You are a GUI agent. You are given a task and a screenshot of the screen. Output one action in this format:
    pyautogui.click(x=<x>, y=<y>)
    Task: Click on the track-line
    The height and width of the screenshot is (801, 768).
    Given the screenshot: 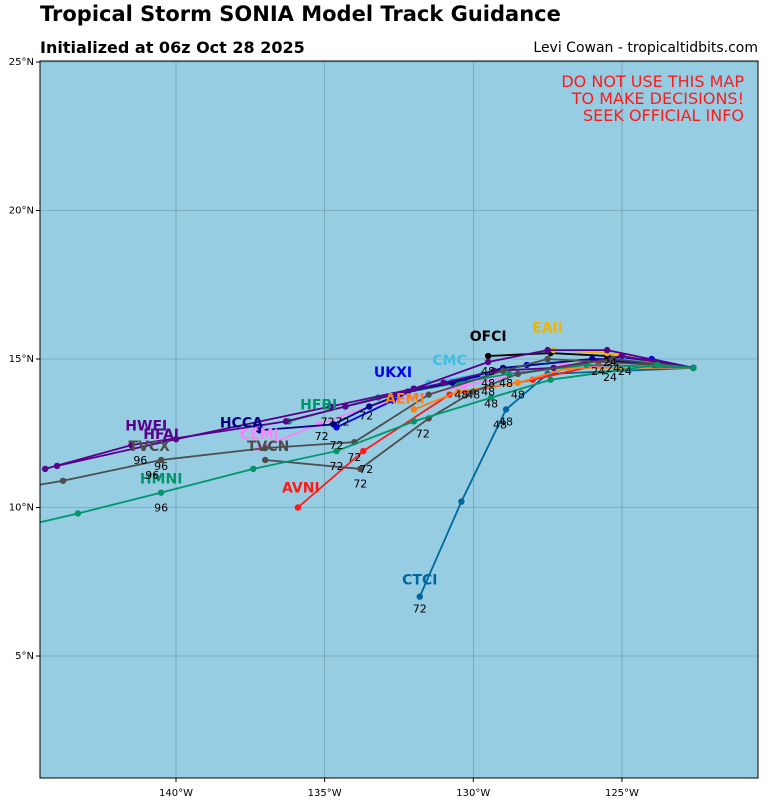 What is the action you would take?
    pyautogui.click(x=367, y=422)
    